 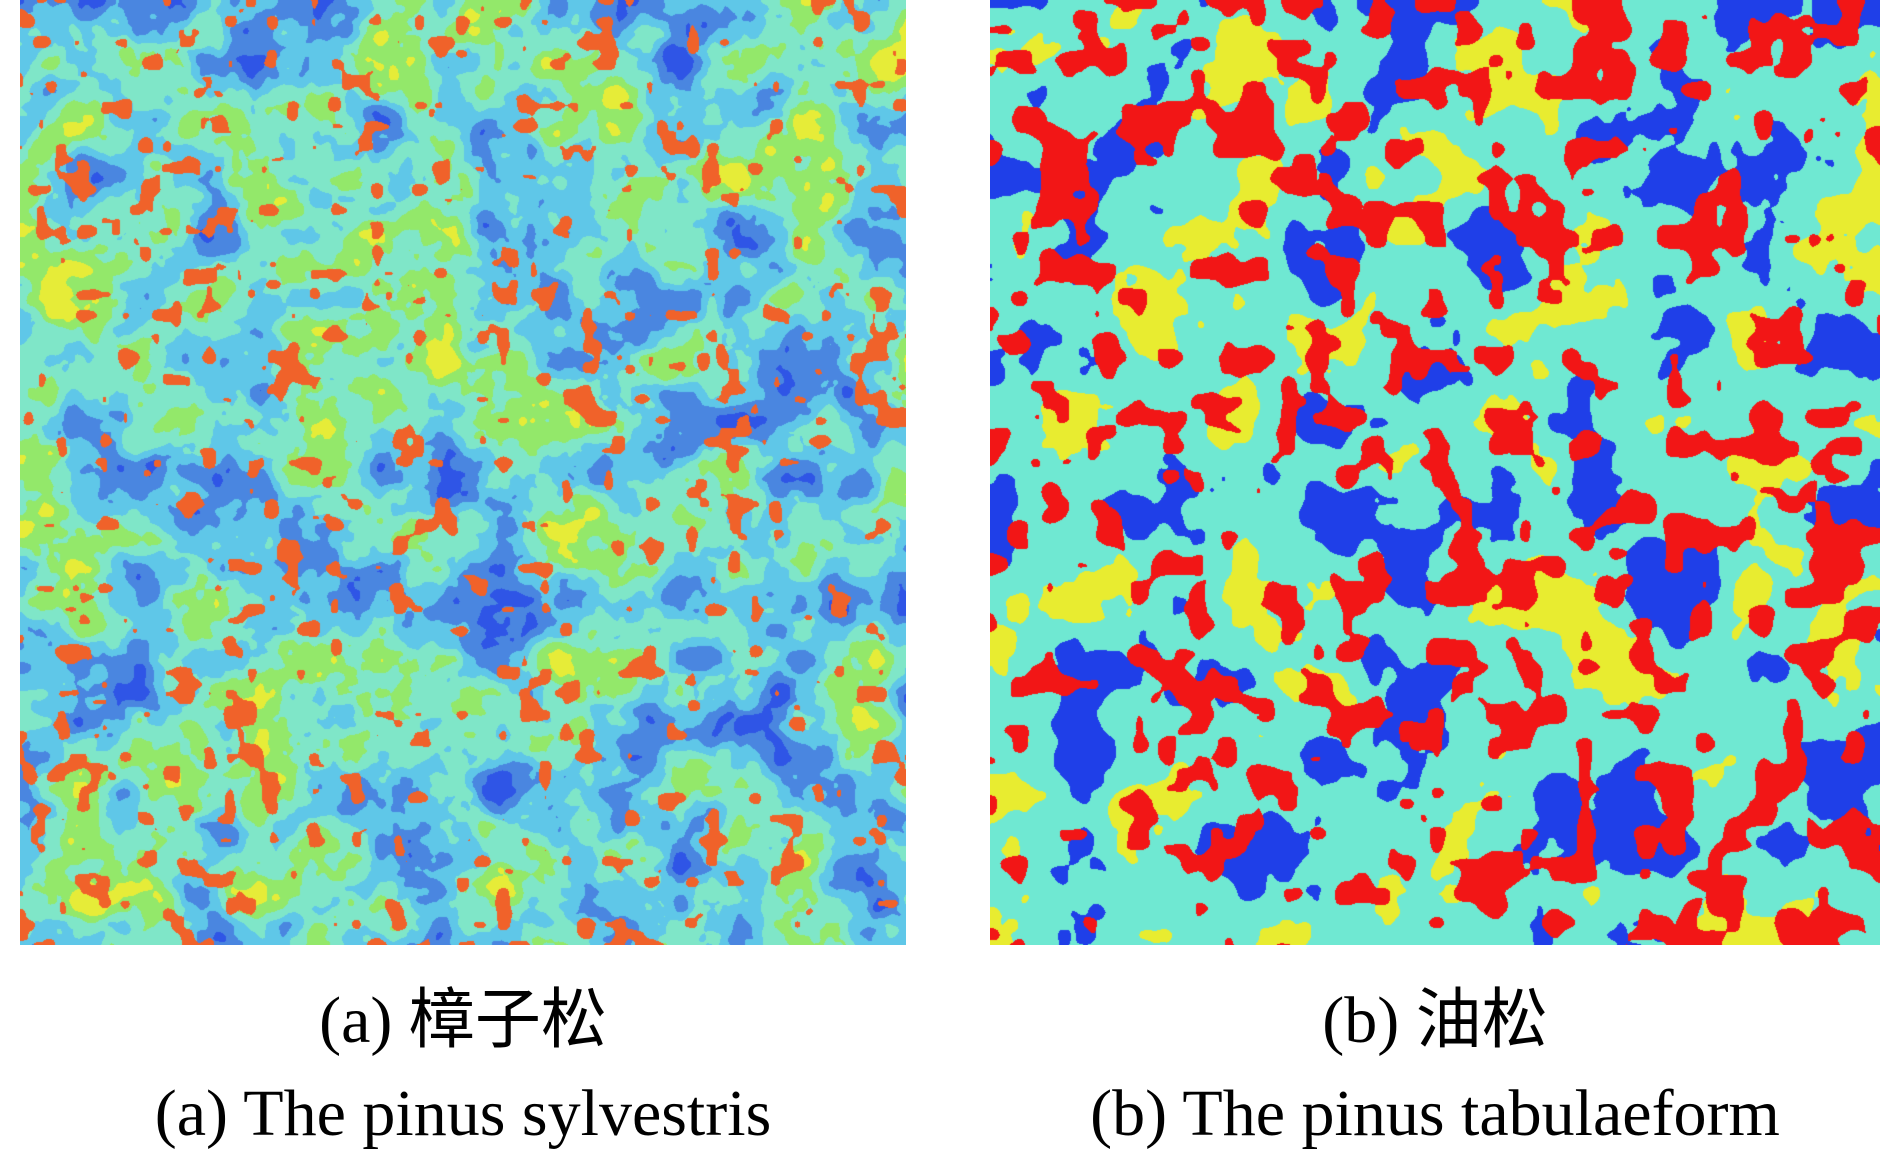 I want to click on caption-cn-a: (a) 樟子松, so click(x=463, y=1020).